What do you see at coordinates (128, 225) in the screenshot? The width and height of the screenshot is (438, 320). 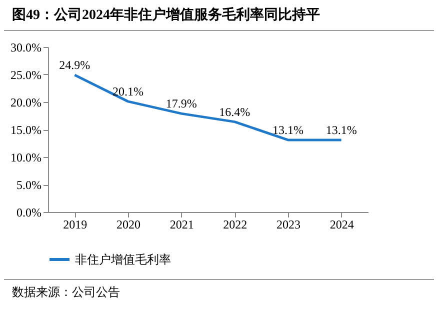 I see `x-tick-label: 2020` at bounding box center [128, 225].